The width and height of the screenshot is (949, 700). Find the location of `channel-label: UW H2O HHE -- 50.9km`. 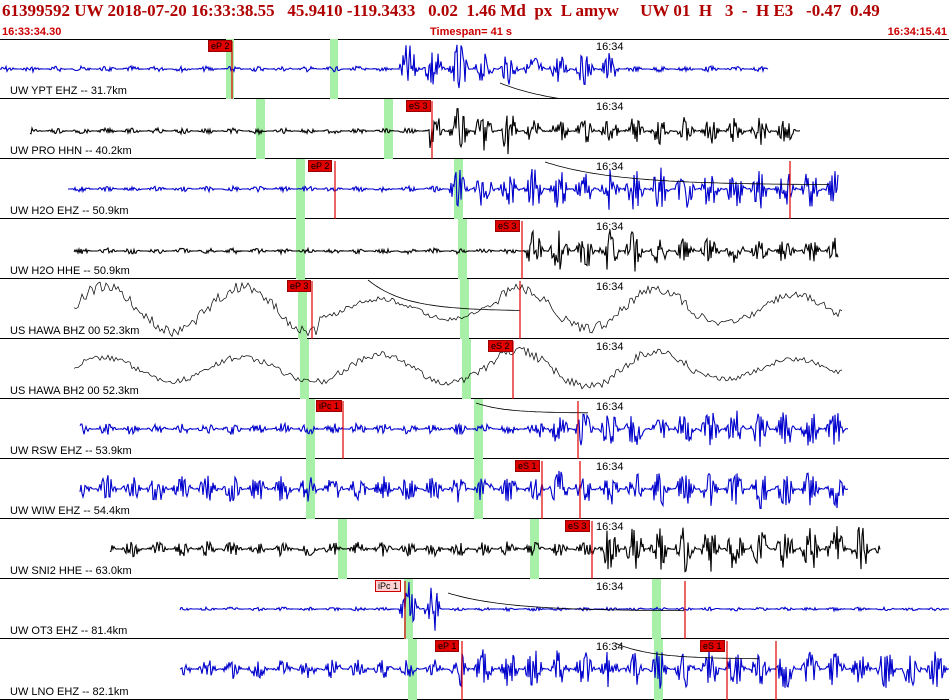

channel-label: UW H2O HHE -- 50.9km is located at coordinates (70, 271).